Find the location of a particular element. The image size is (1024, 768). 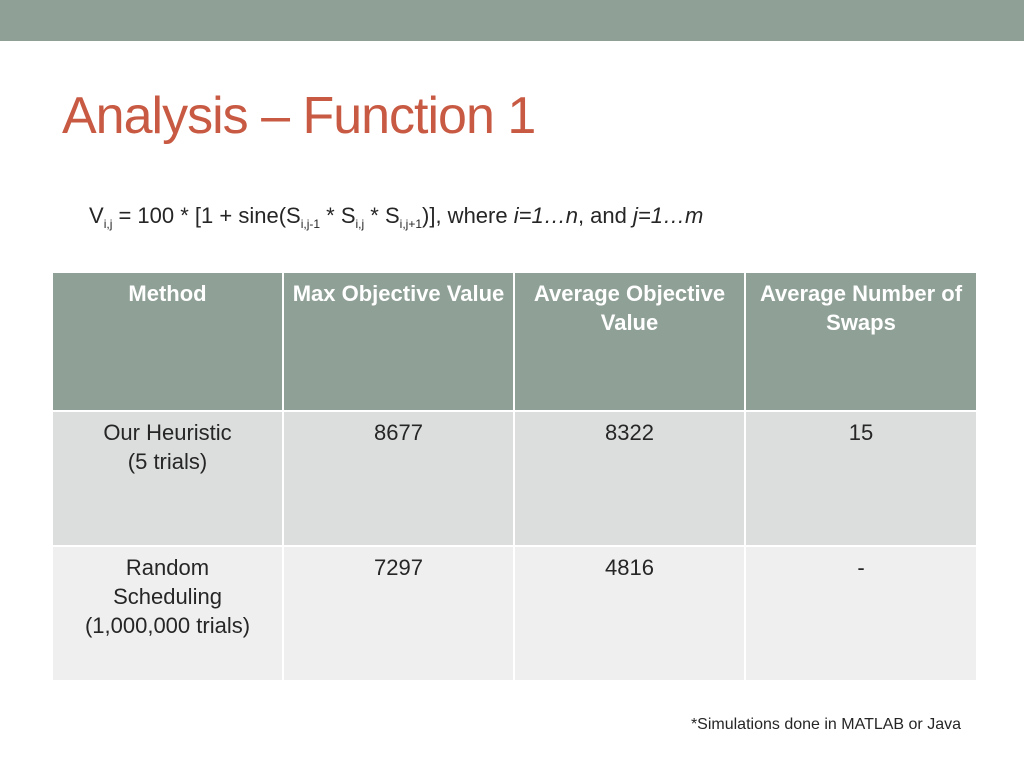

footnote: *Simulations done in MATLAB or Java is located at coordinates (825, 724).